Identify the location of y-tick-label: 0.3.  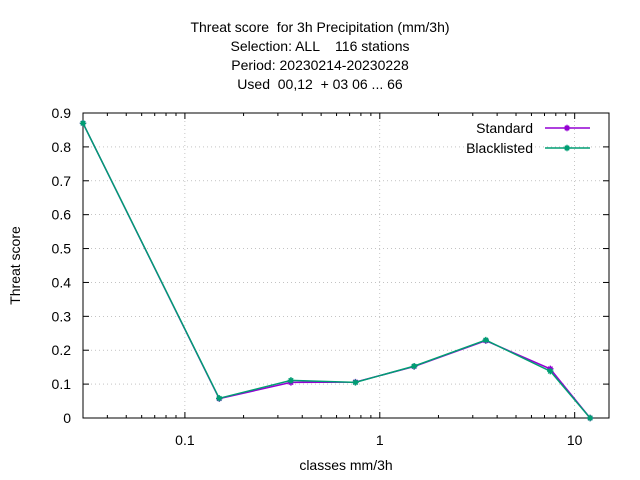
(62, 316).